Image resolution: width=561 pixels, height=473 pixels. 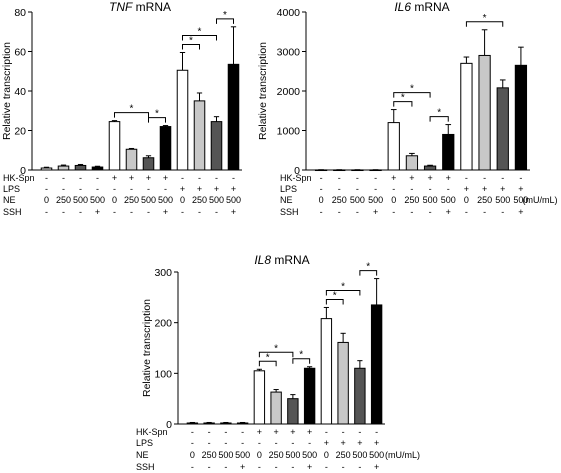 What do you see at coordinates (20, 92) in the screenshot?
I see `y-tick-label: 40` at bounding box center [20, 92].